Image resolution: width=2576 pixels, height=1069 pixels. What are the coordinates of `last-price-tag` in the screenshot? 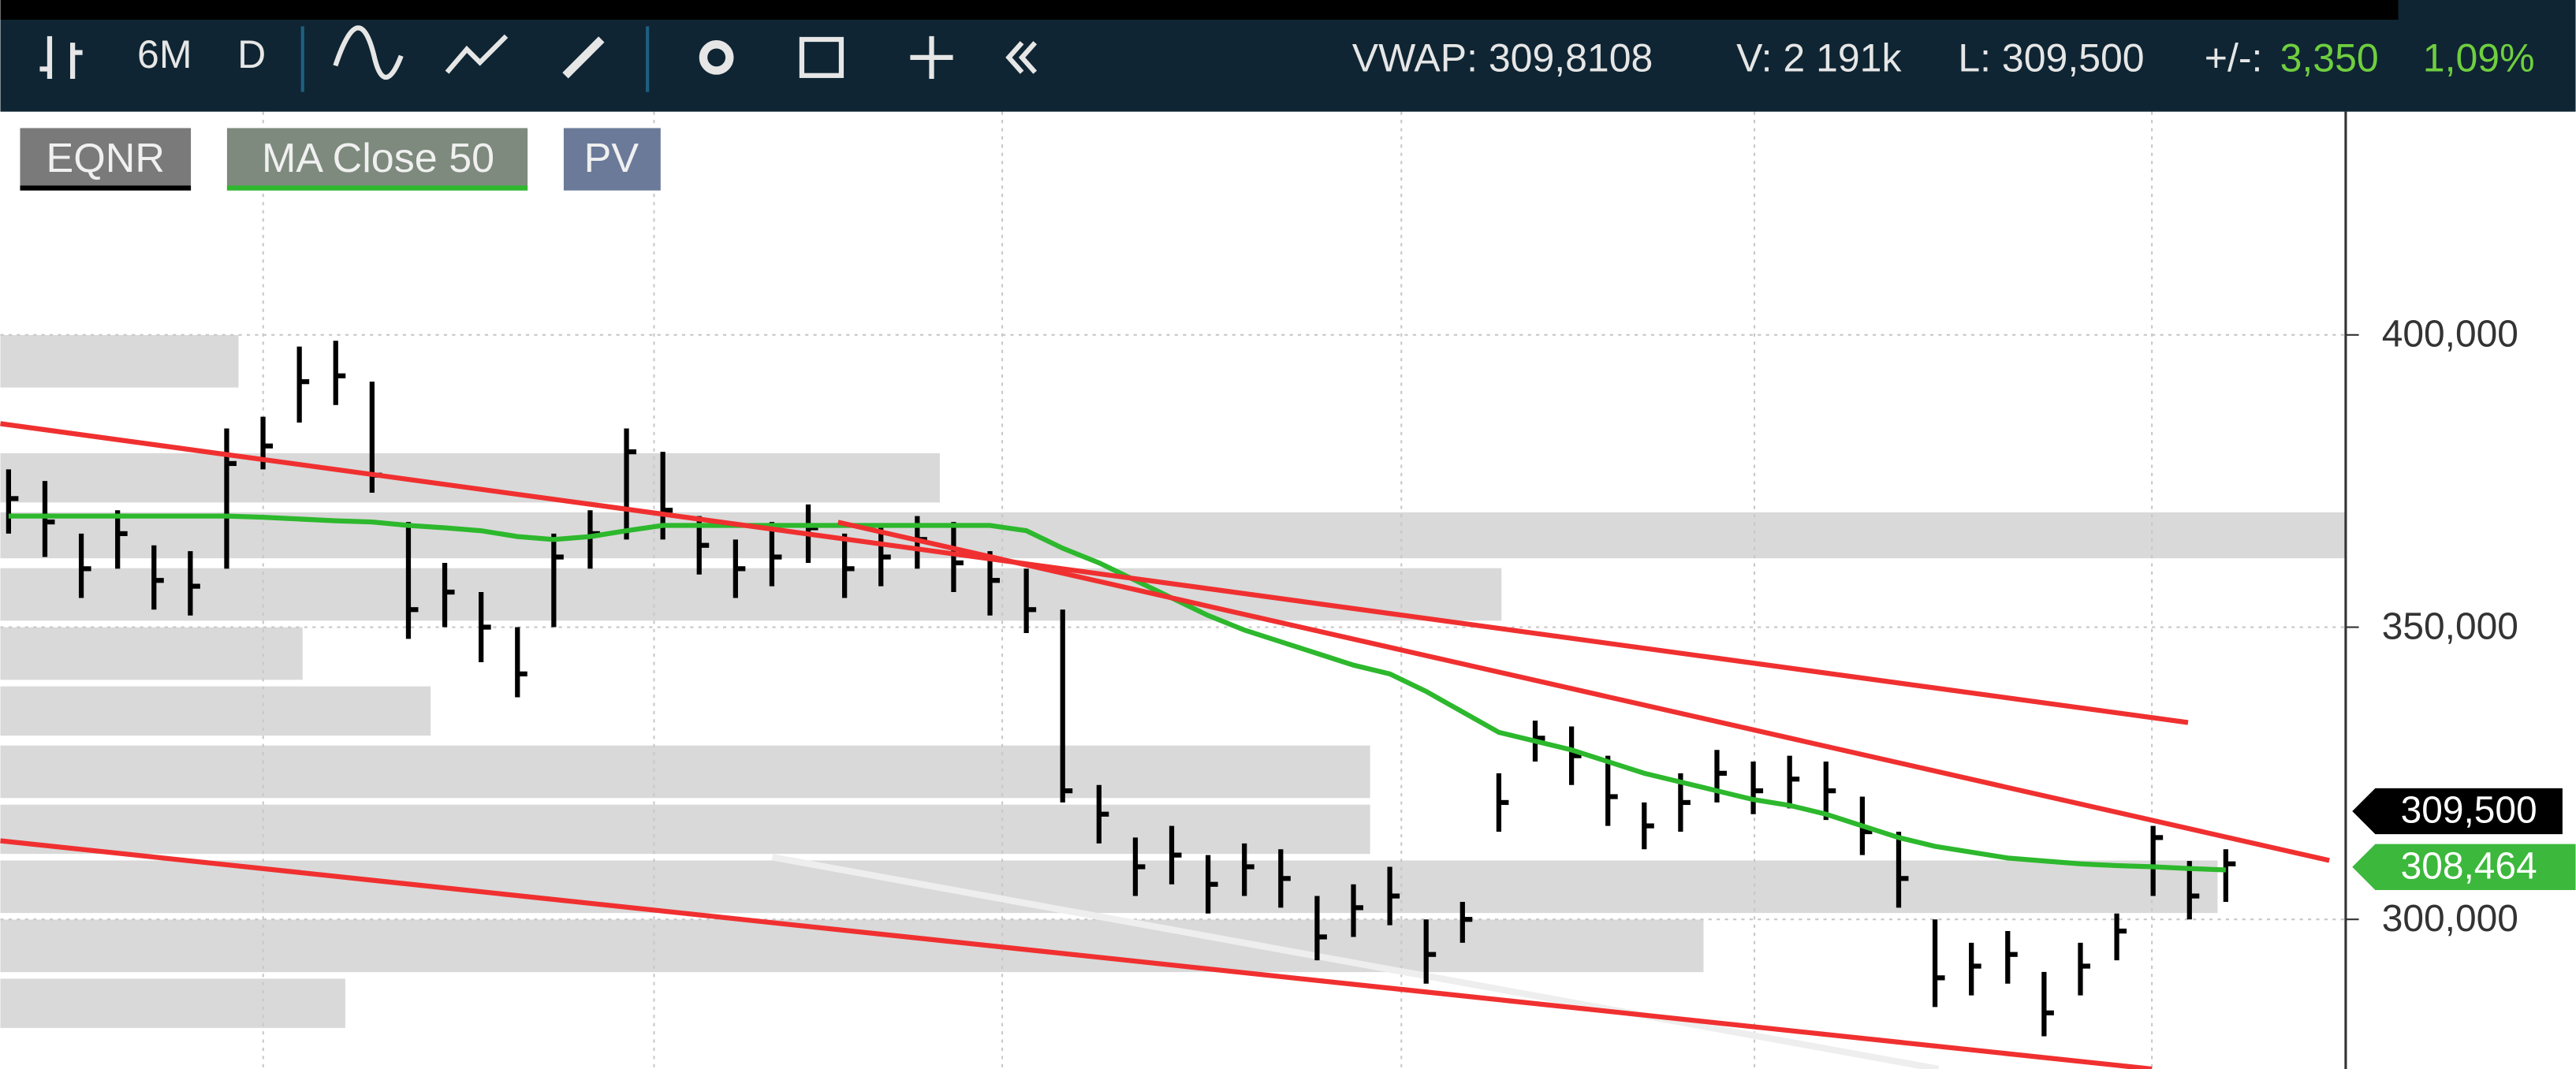 It's located at (2458, 811).